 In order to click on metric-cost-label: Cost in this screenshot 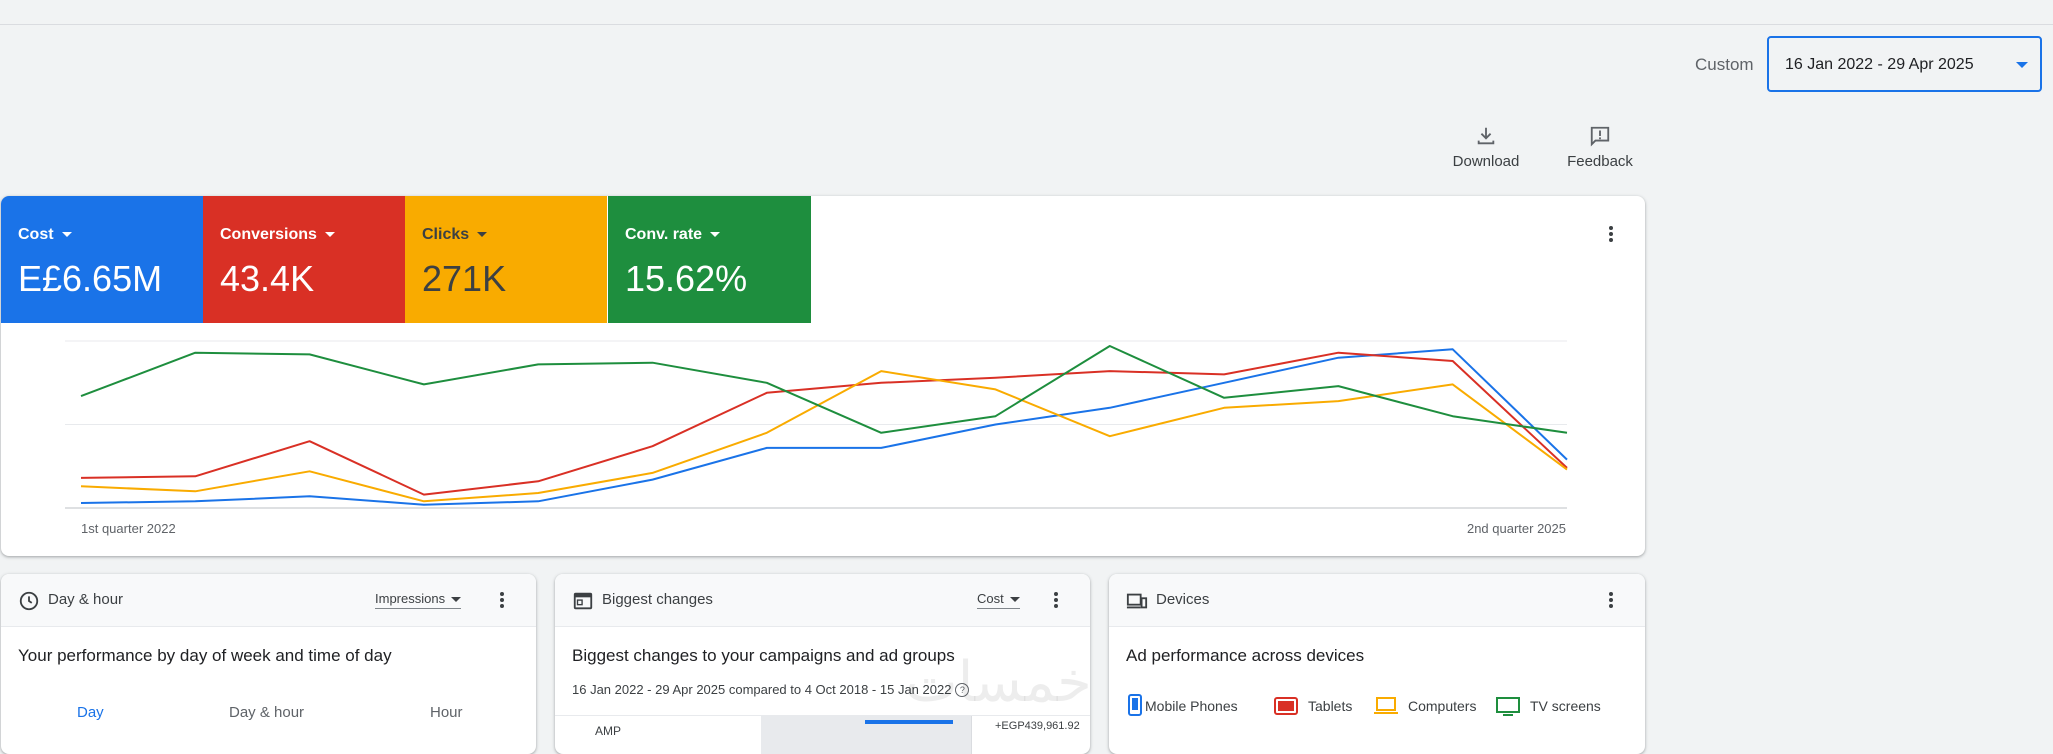, I will do `click(36, 234)`.